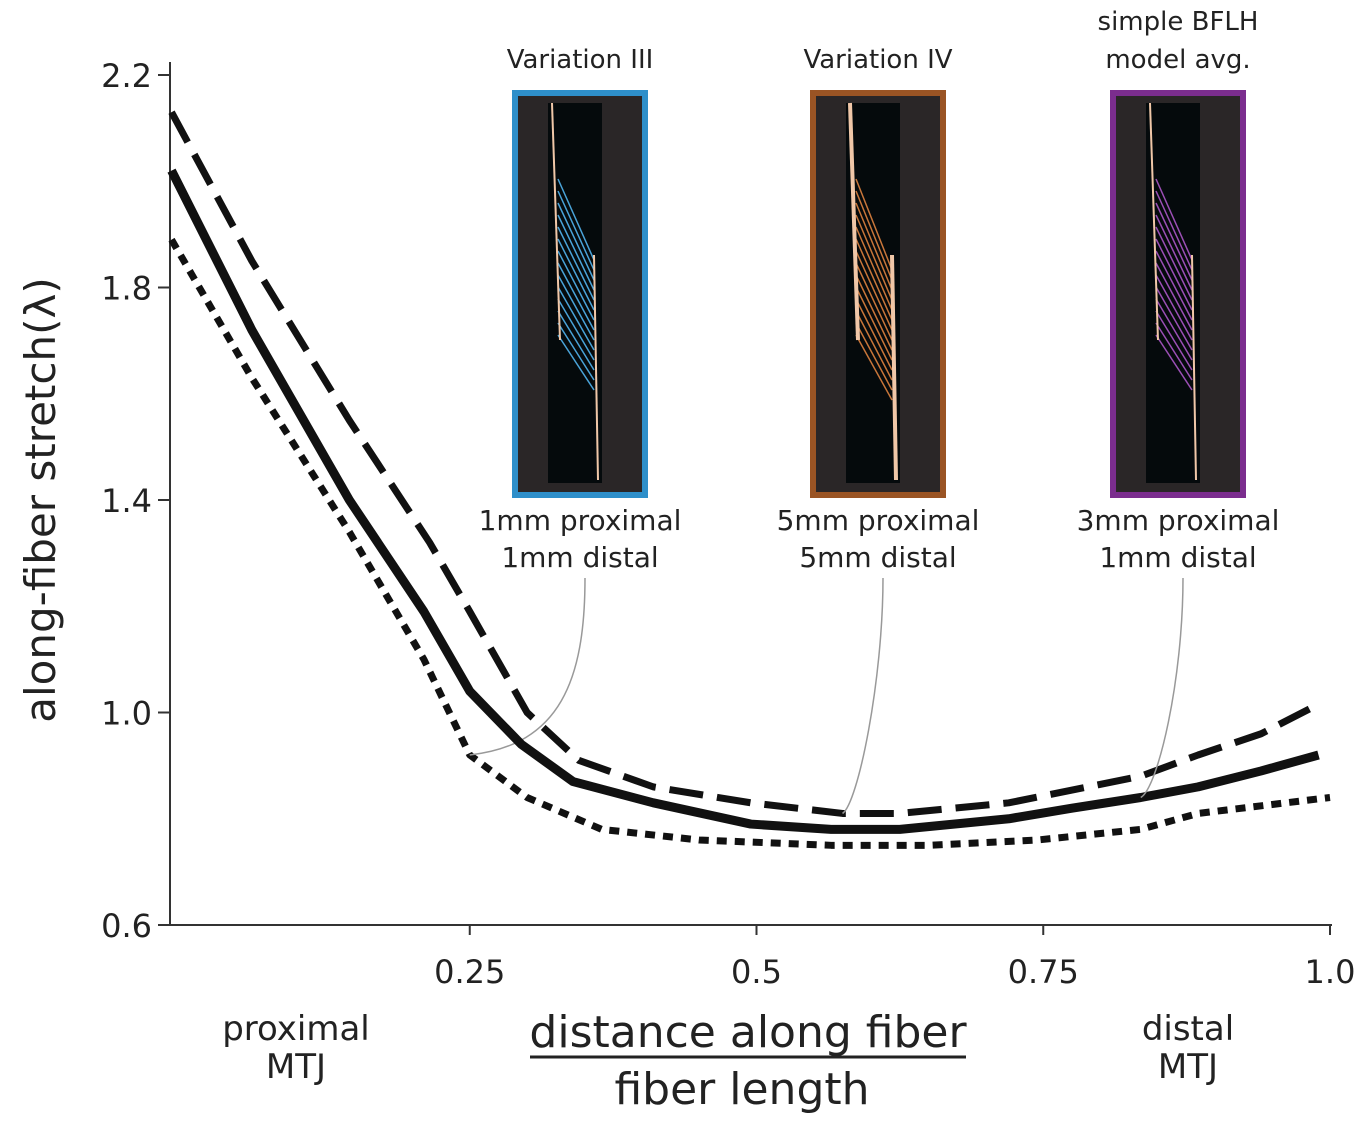 Image resolution: width=1370 pixels, height=1122 pixels. Describe the element at coordinates (580, 520) in the screenshot. I see `annotation: 1mm proximal` at that location.